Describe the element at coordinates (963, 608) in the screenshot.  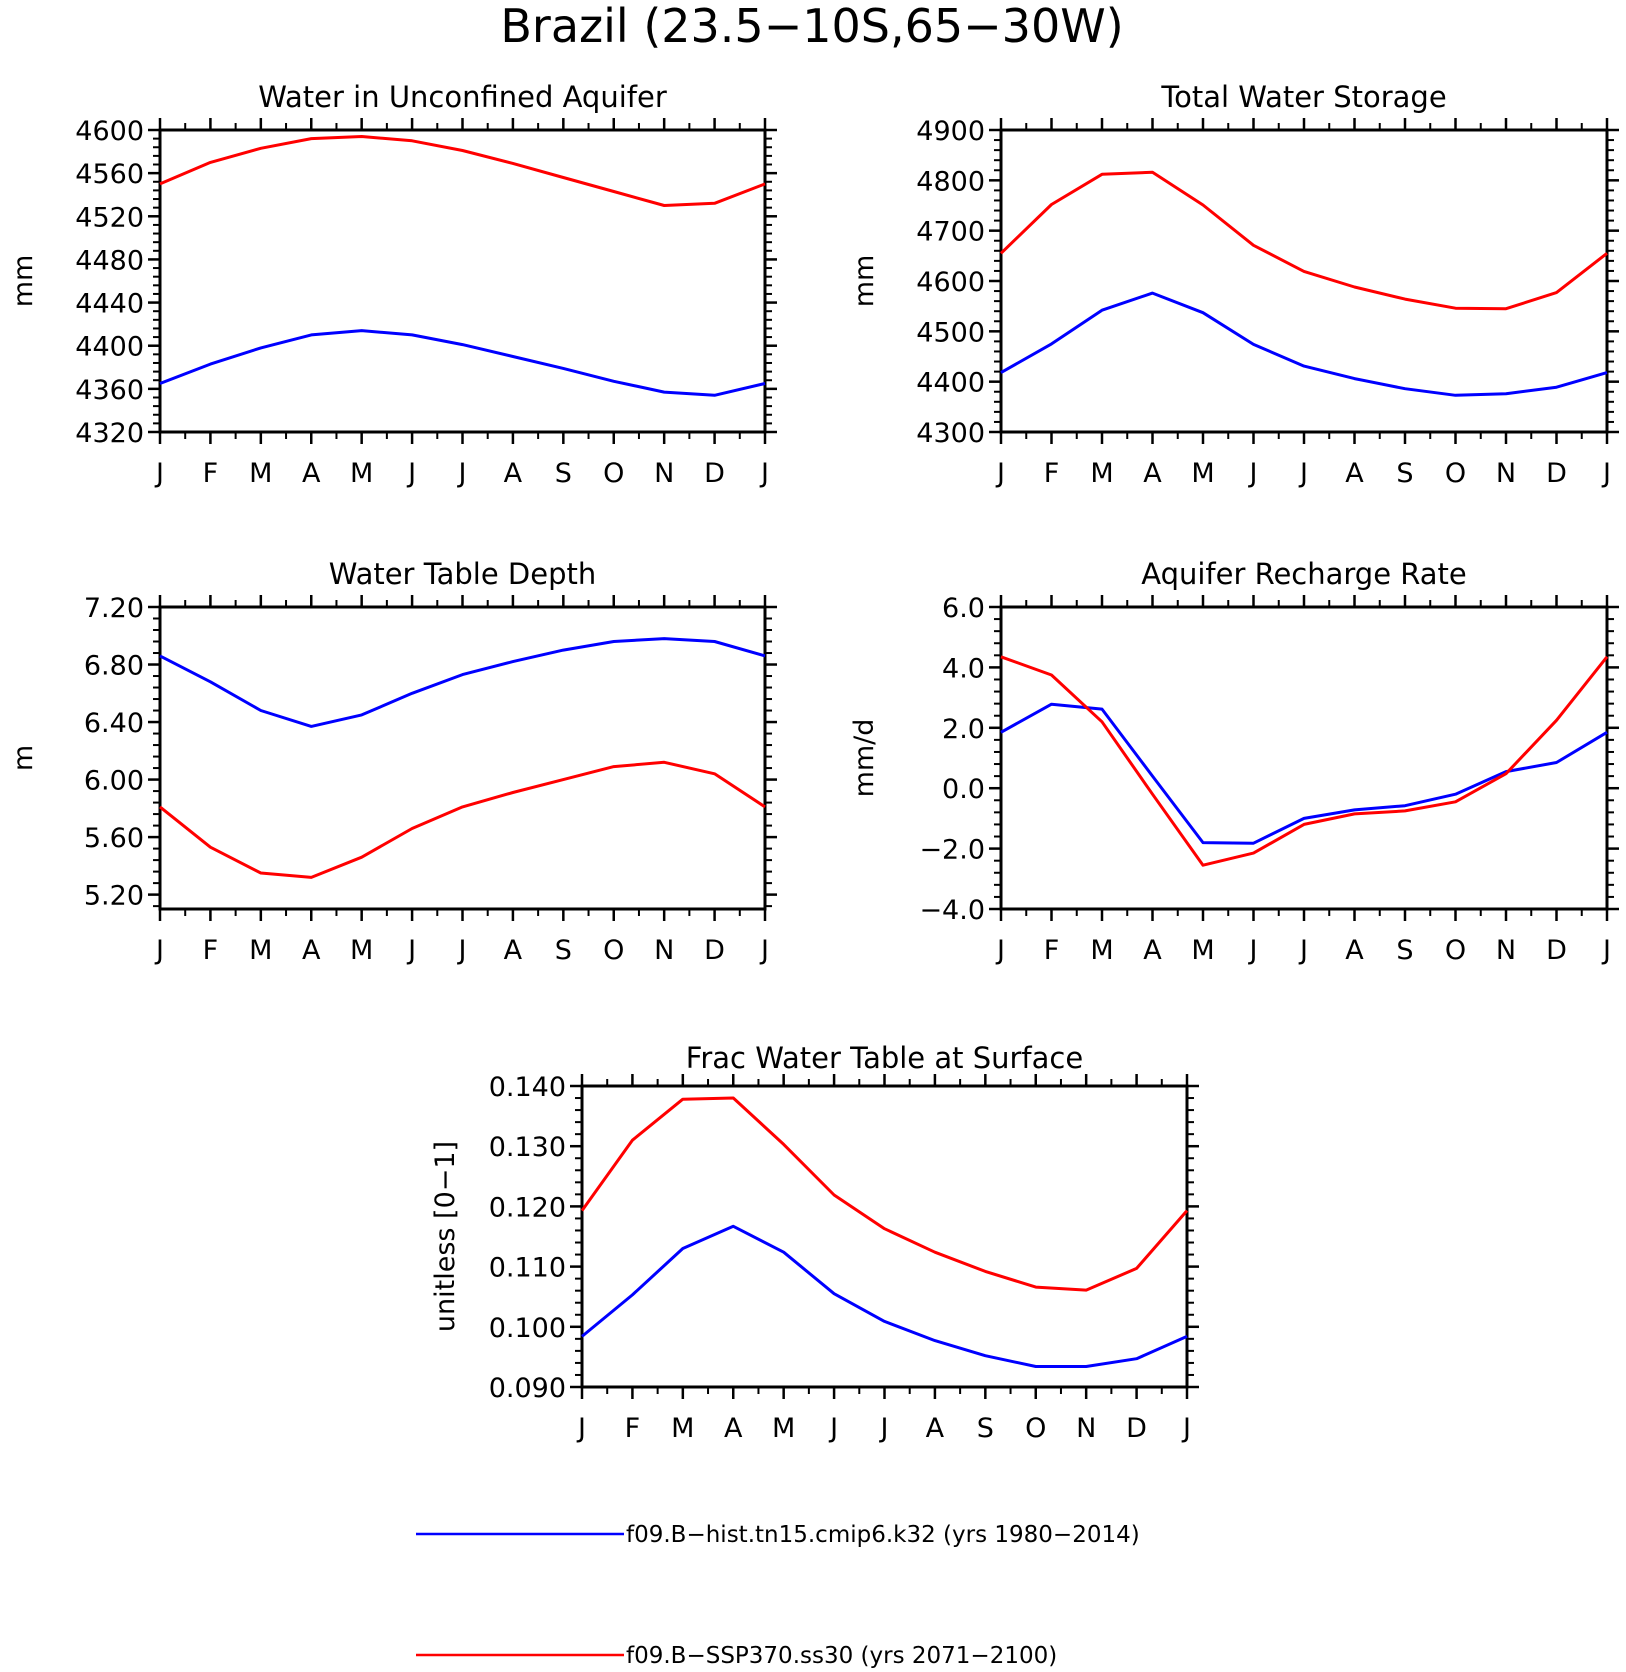
I see `y-tick-label: 6.0` at that location.